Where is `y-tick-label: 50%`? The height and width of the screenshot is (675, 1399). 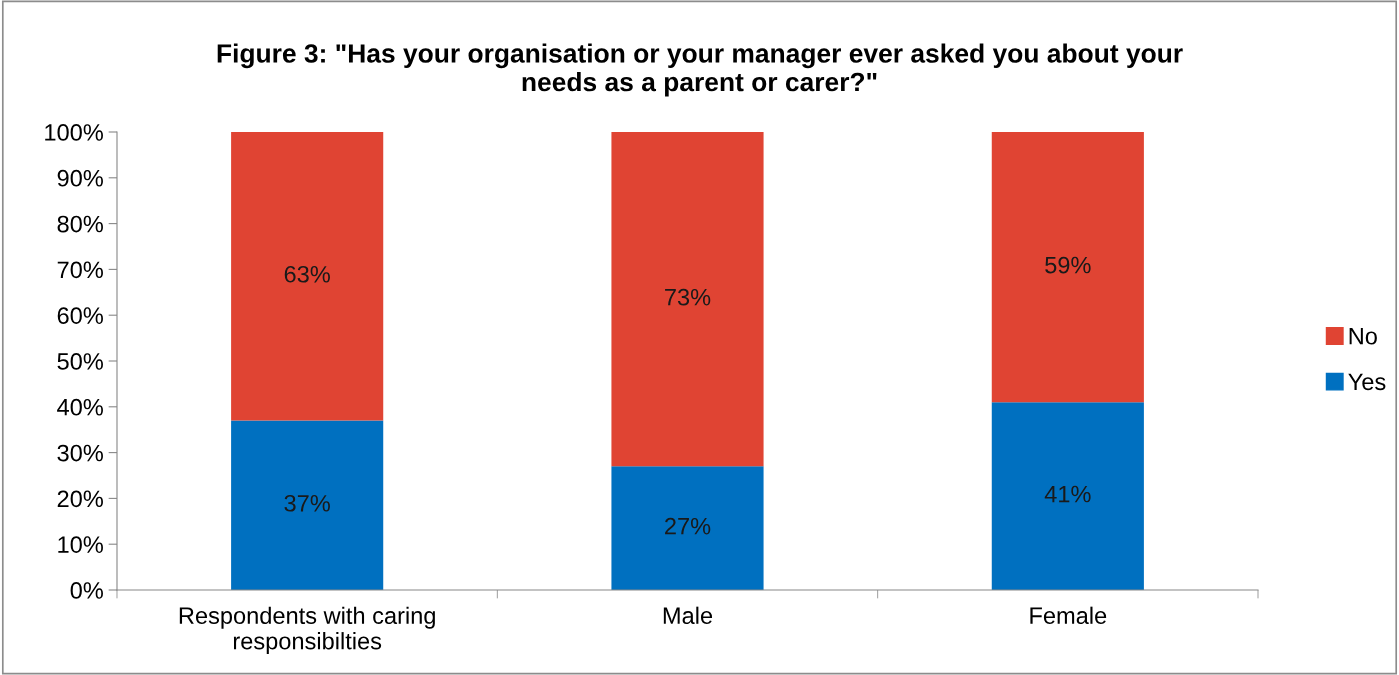 y-tick-label: 50% is located at coordinates (80, 361).